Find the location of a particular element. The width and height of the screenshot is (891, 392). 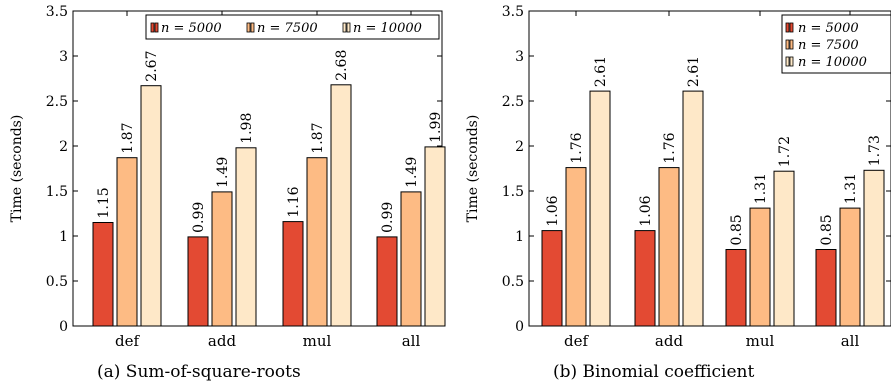

bar-value-label: 1.99 is located at coordinates (436, 127).